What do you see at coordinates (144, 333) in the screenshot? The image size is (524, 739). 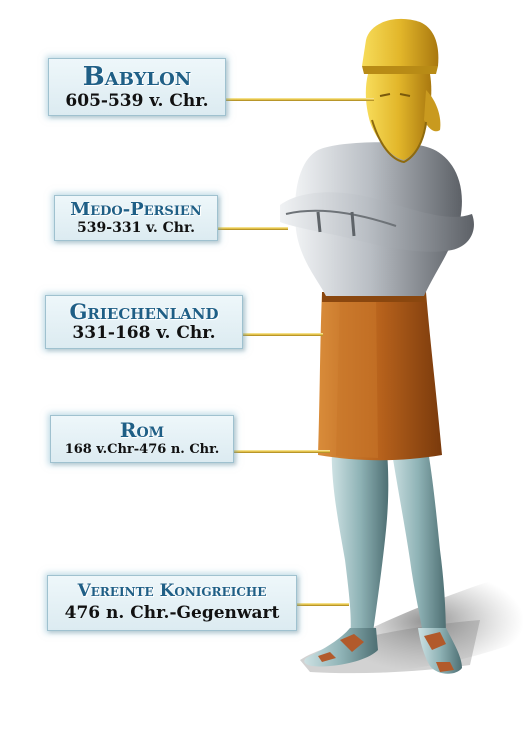 I see `kingdom-years: 331-168 v. Chr.` at bounding box center [144, 333].